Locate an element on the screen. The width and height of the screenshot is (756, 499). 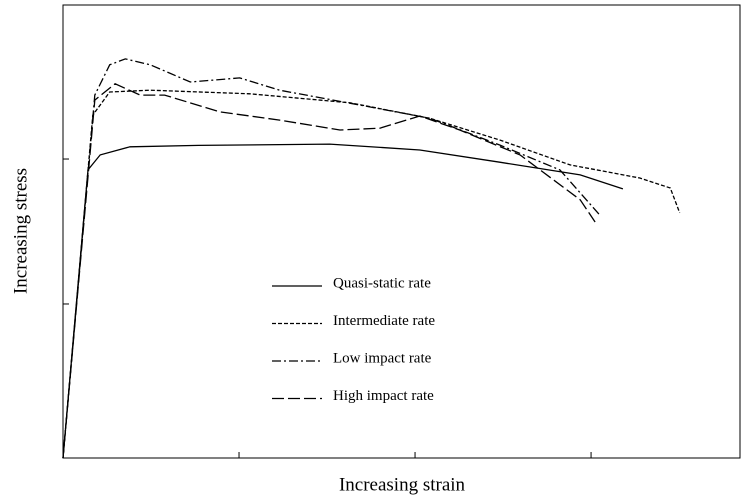
legend-label: Quasi-static rate is located at coordinates (382, 283).